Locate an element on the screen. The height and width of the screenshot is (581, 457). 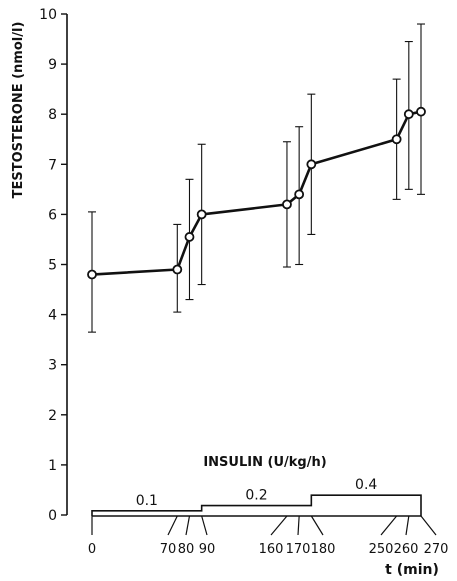
y-tick-label-8: 8 is located at coordinates (52, 115).